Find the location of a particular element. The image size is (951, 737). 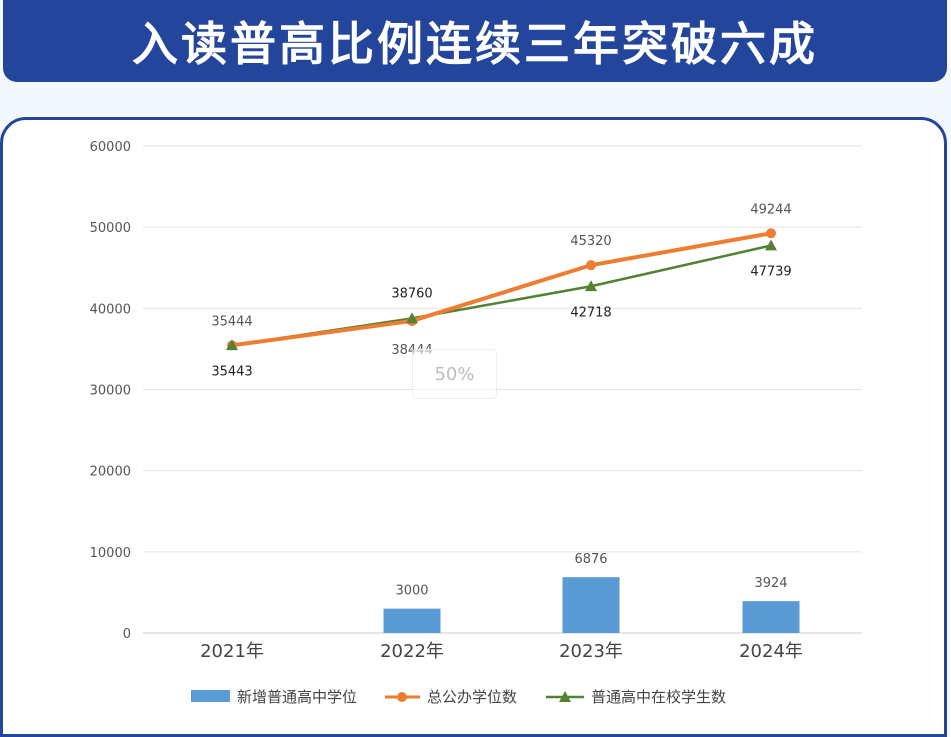

x-tick-label: 2021年 is located at coordinates (232, 651).